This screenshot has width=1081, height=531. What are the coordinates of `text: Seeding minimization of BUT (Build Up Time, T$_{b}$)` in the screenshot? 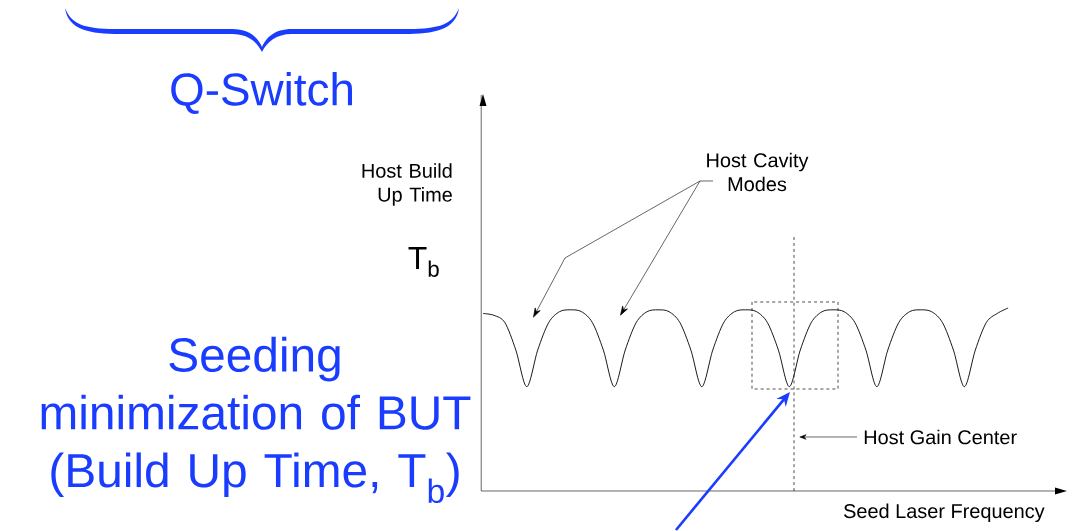 It's located at (256, 419).